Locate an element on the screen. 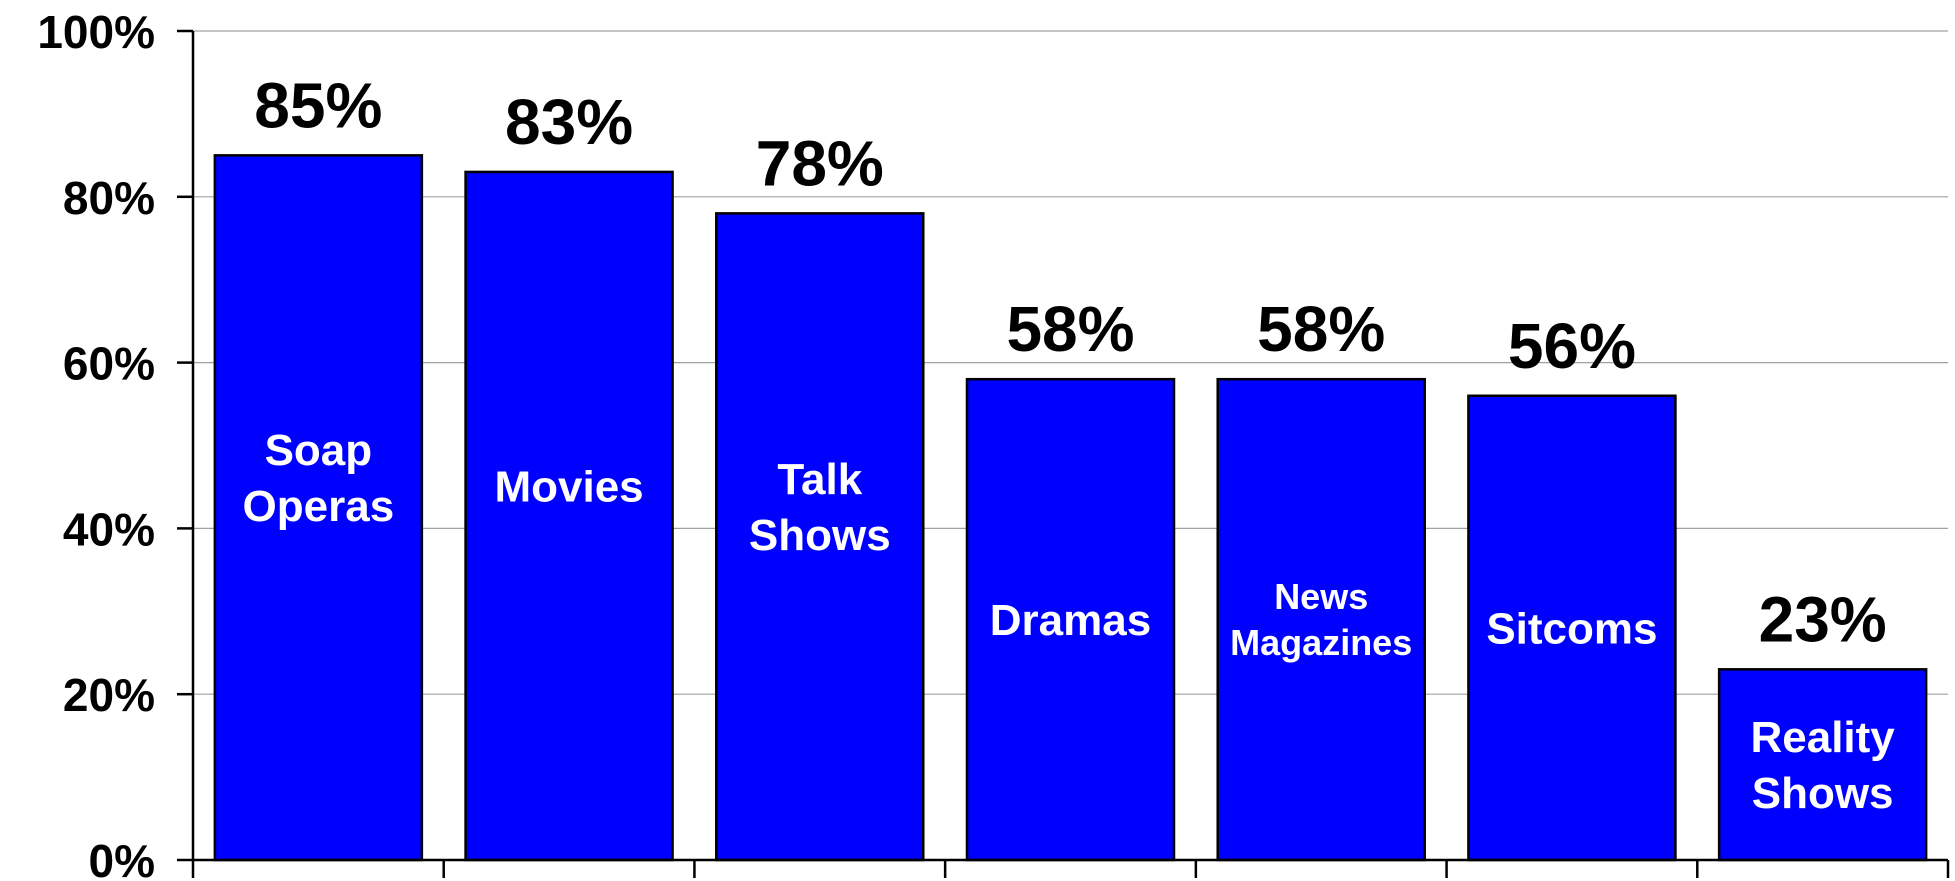 This screenshot has width=1955, height=881. category-label-line: Reality is located at coordinates (1822, 737).